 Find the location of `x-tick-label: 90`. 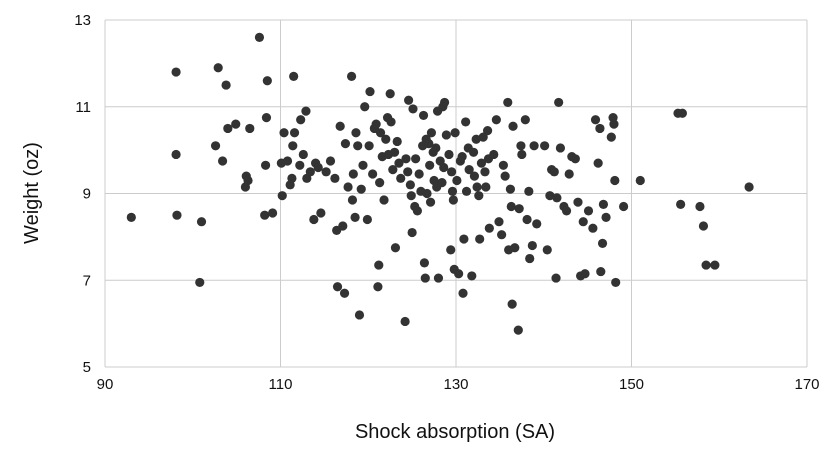

x-tick-label: 90 is located at coordinates (105, 384).